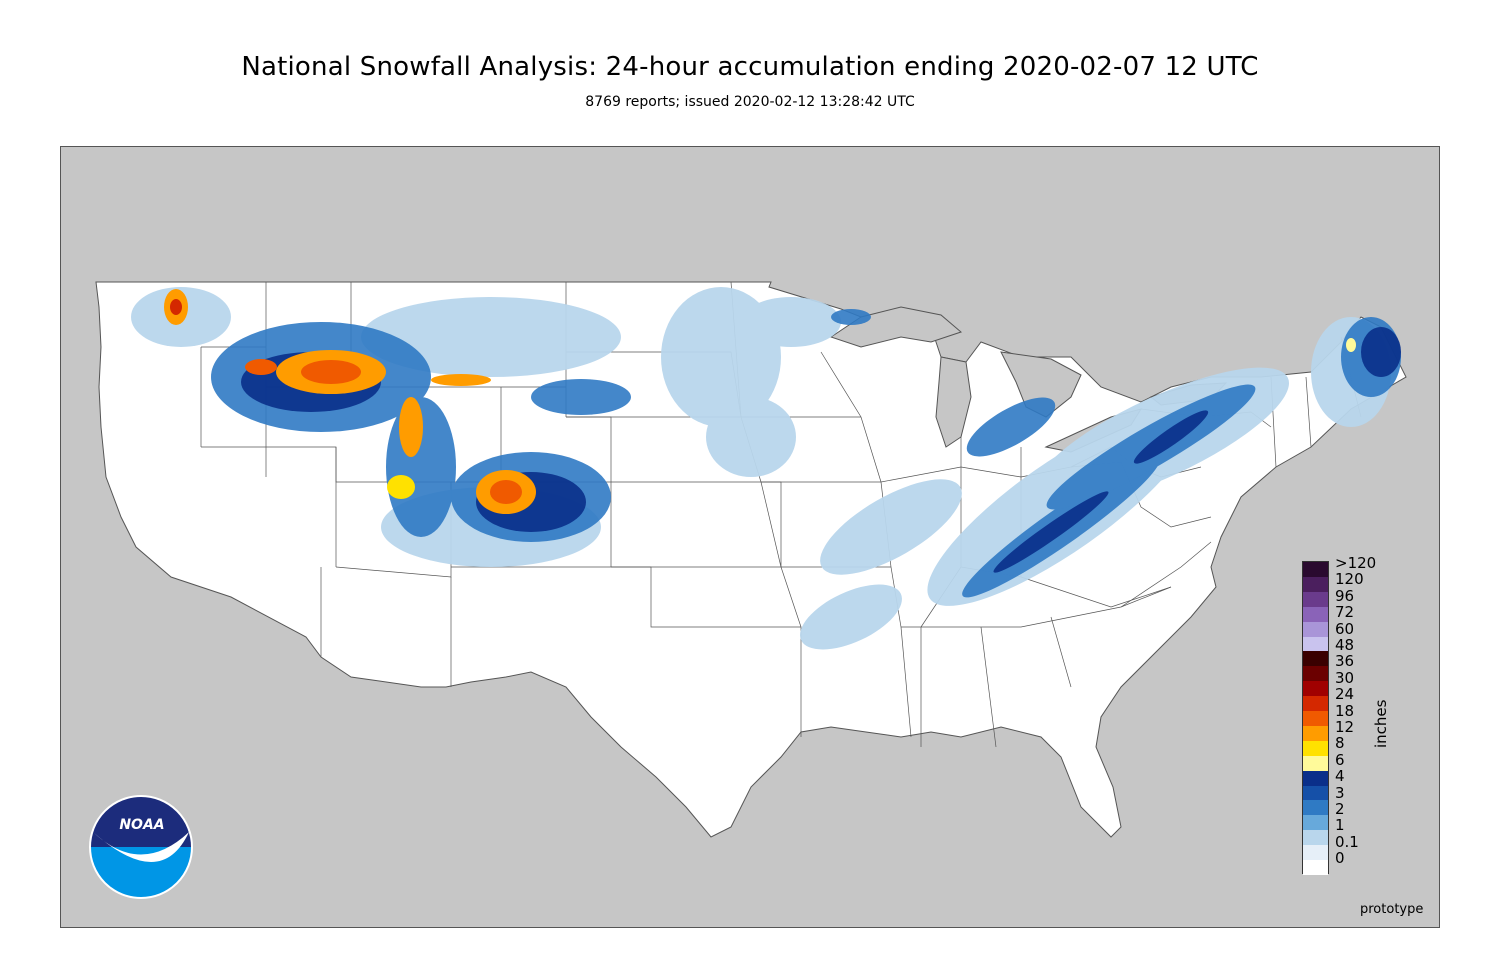  I want to click on legend-label: 30, so click(1345, 677).